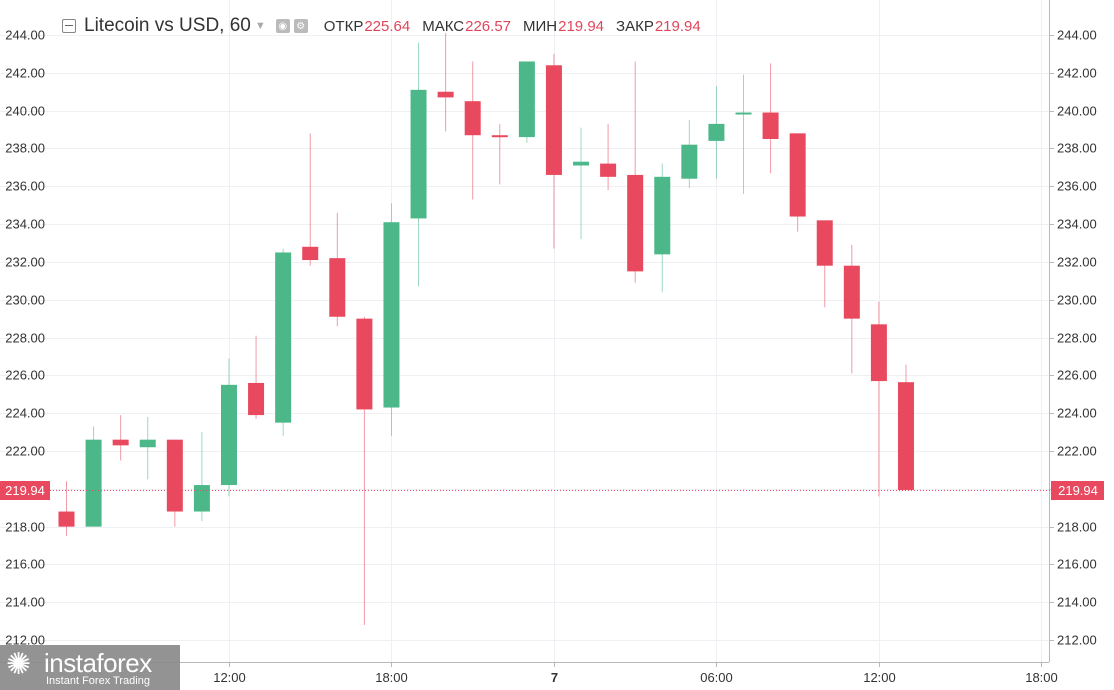  I want to click on y-tick-label-right: 244.00, so click(1077, 35).